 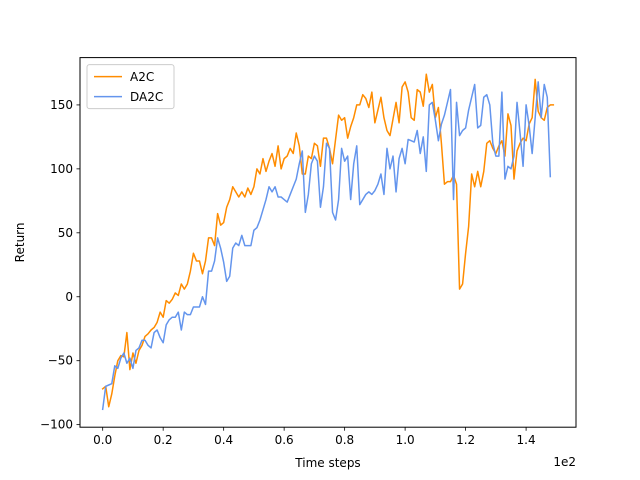 I want to click on x-tick-label: 0.2, so click(x=163, y=440).